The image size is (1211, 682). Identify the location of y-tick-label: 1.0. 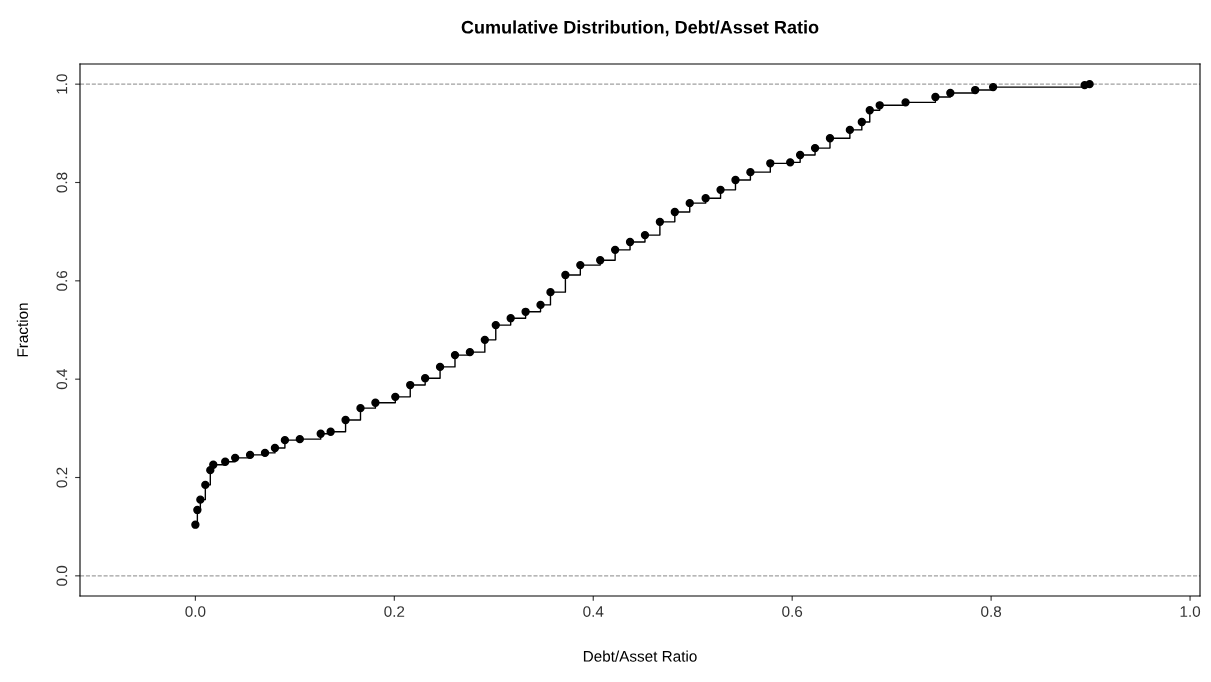
(62, 84).